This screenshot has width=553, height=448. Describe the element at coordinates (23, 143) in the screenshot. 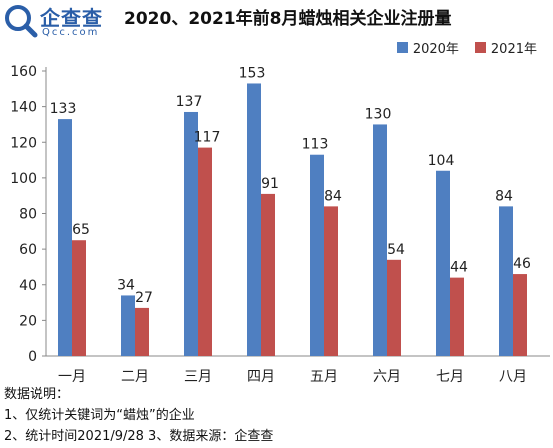

I see `y-tick-label: 120` at that location.